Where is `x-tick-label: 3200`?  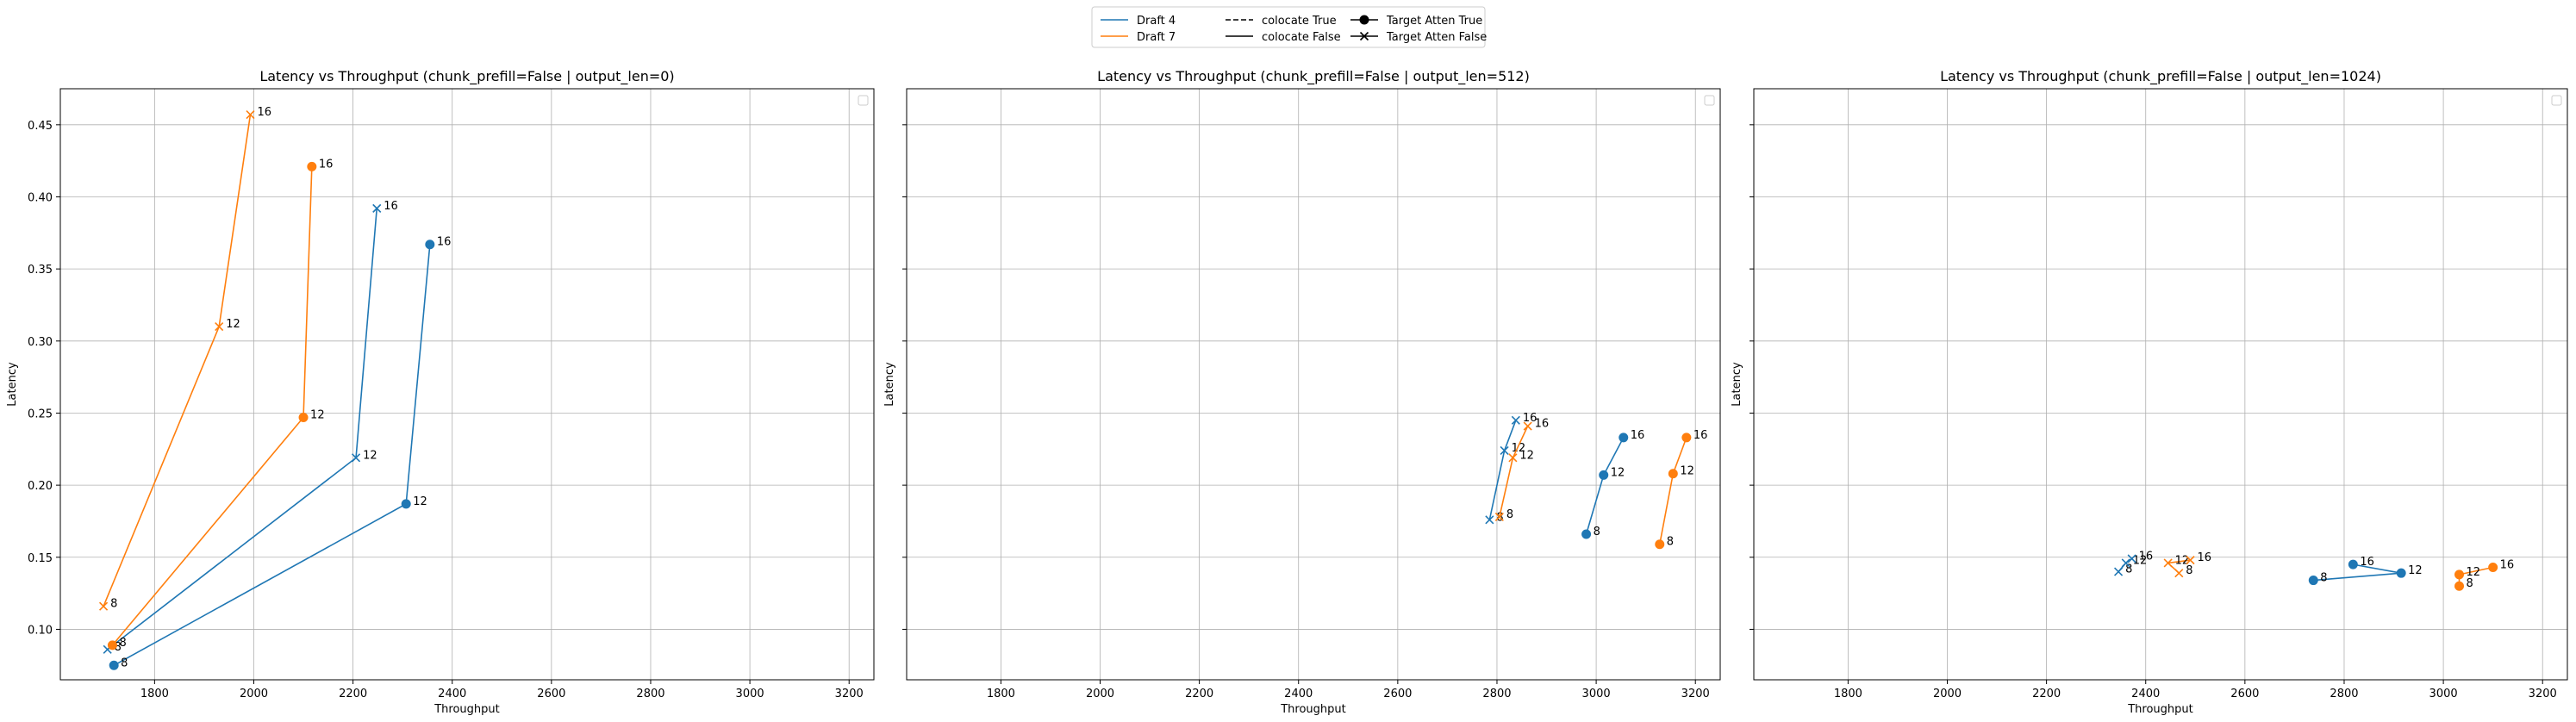
x-tick-label: 3200 is located at coordinates (849, 694).